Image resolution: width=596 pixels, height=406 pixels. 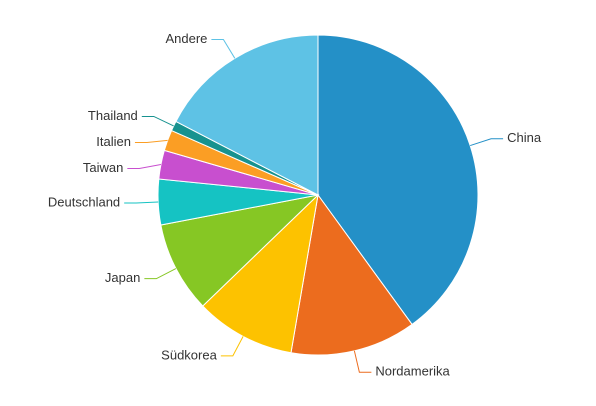 I want to click on slice-label: Nordamerika, so click(x=412, y=371).